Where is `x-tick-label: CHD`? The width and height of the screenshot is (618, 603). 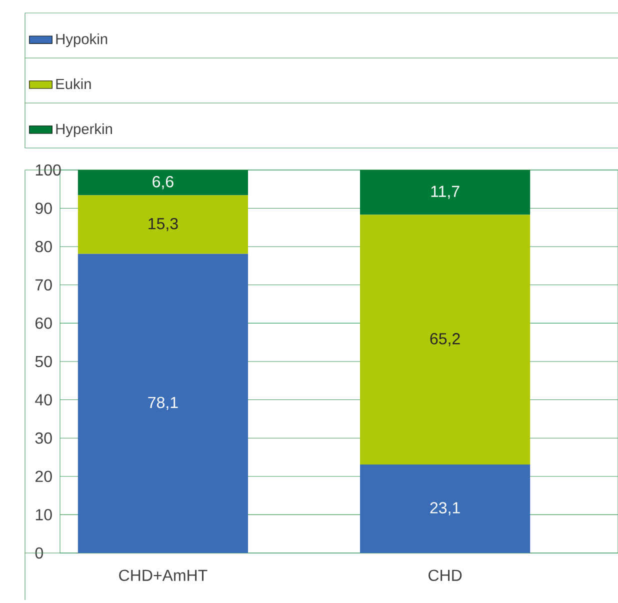
x-tick-label: CHD is located at coordinates (445, 576).